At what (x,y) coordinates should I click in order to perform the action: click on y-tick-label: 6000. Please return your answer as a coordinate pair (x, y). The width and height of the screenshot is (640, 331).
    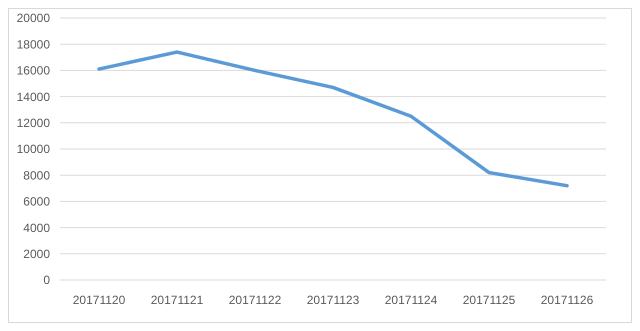
    Looking at the image, I should click on (36, 201).